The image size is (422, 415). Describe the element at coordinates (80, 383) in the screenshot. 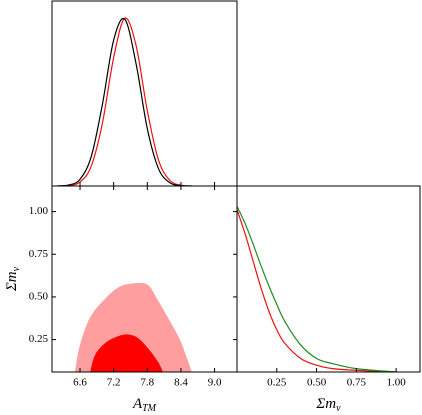

I see `x-tick-label: 6.6` at that location.